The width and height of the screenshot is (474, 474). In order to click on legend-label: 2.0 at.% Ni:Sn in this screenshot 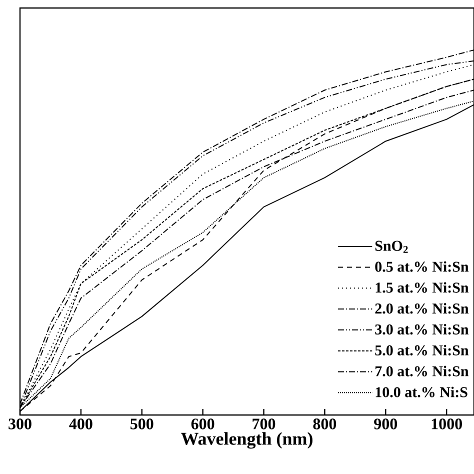, I will do `click(422, 308)`.